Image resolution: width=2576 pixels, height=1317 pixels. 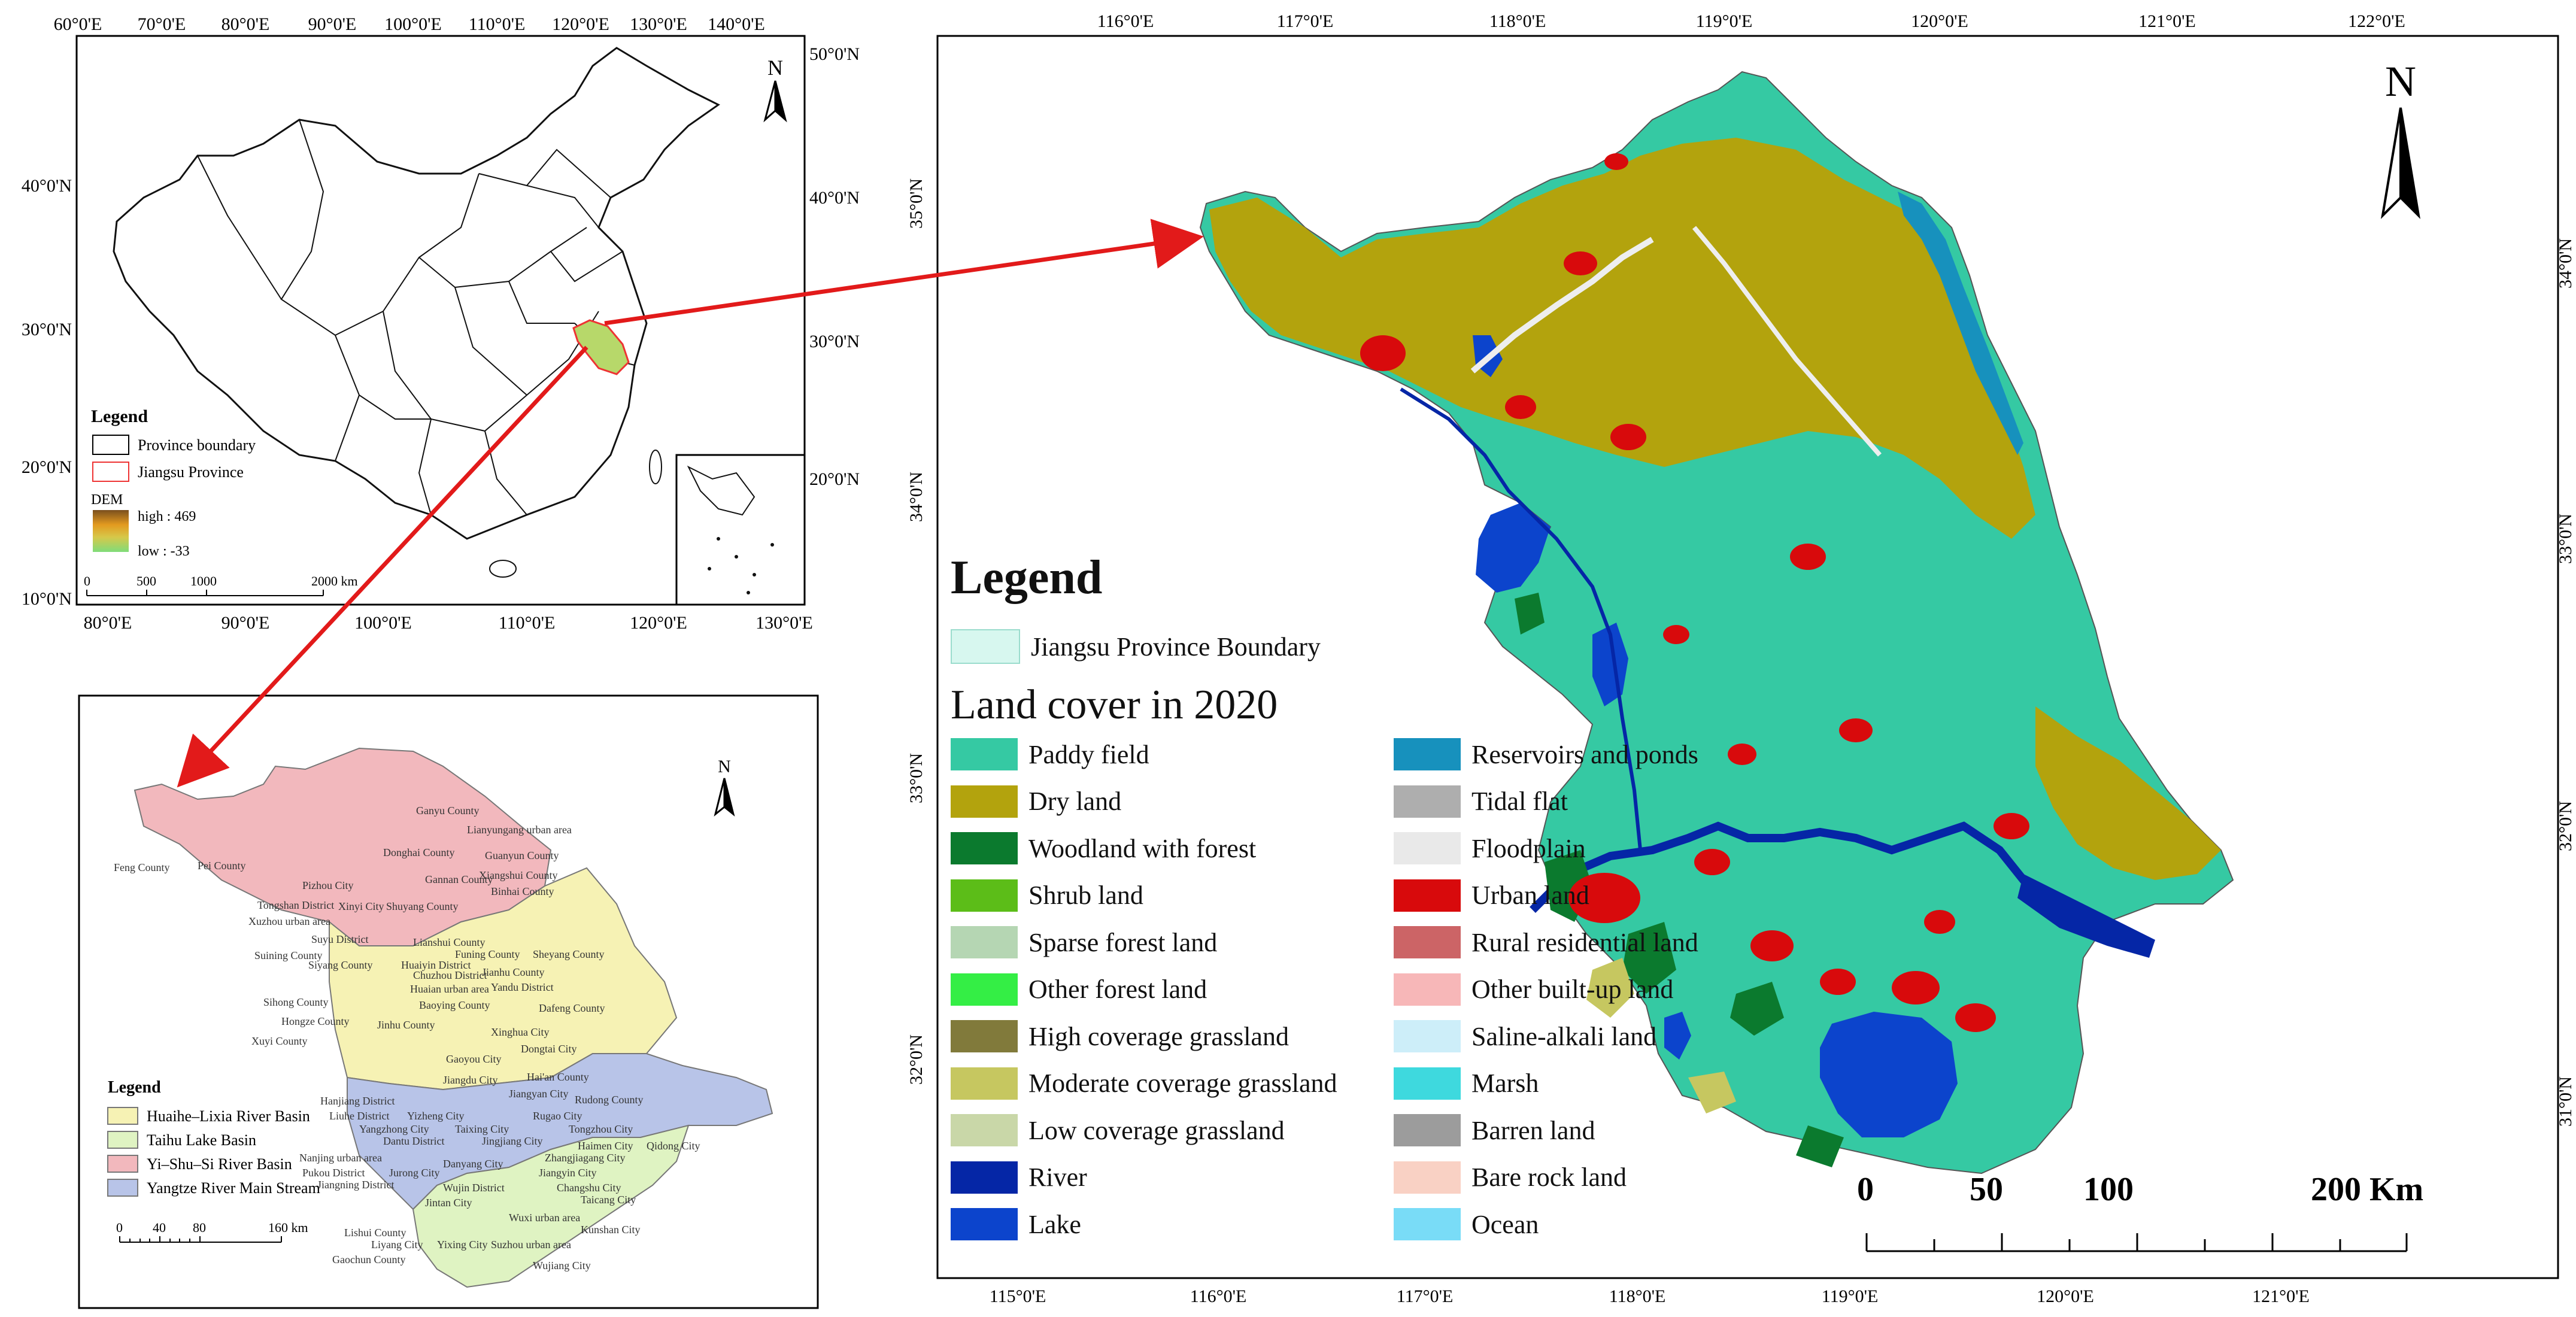 I want to click on county-label: Hongze County, so click(x=315, y=1021).